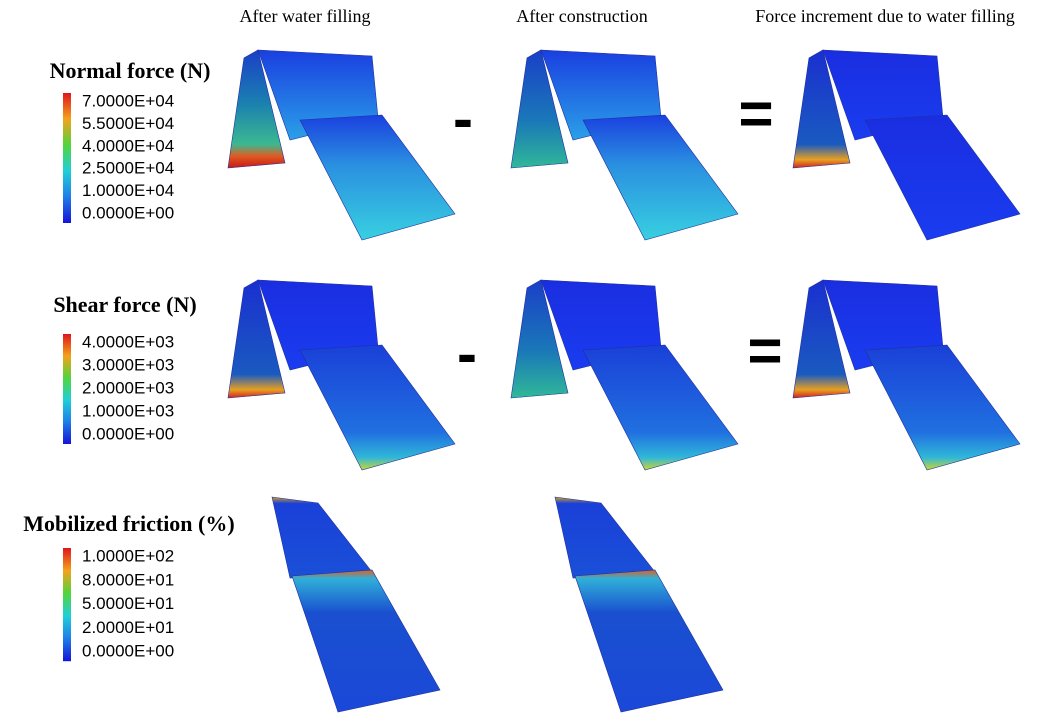  Describe the element at coordinates (128, 341) in the screenshot. I see `legend-label: 4.0000E+03` at that location.